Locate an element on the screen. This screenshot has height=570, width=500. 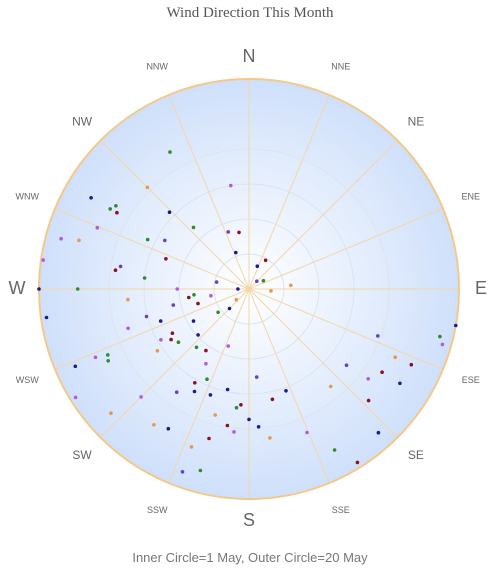
direction-label-nne: NNE is located at coordinates (340, 67).